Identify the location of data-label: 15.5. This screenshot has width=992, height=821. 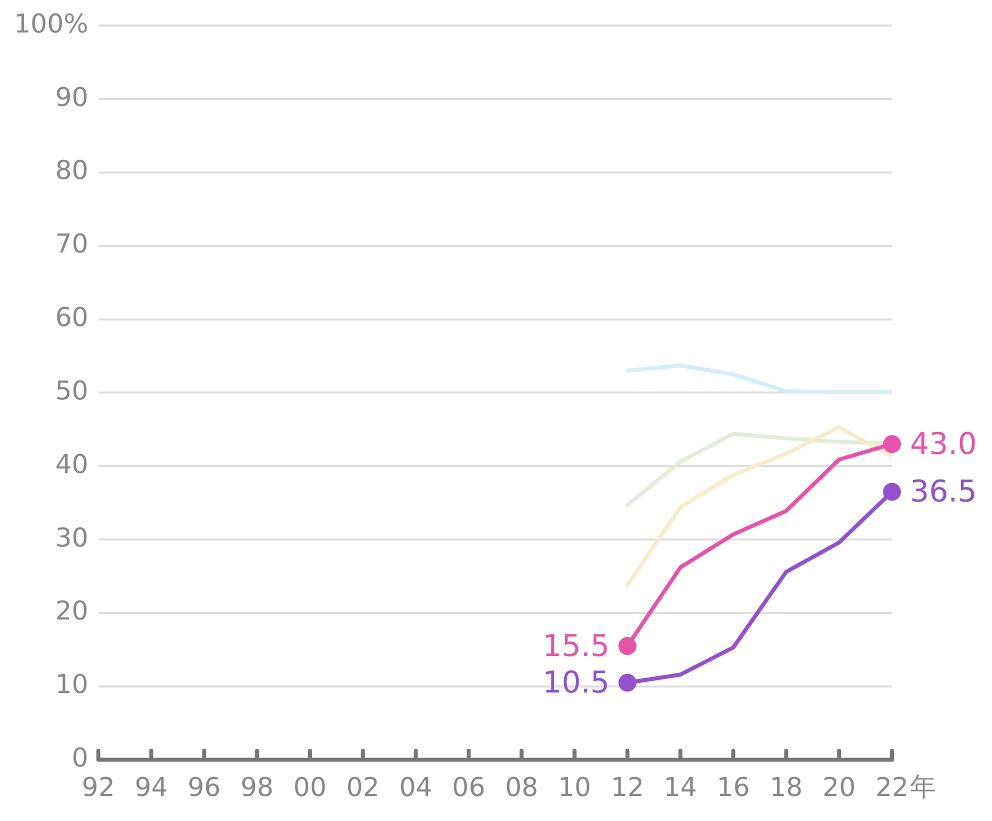
(576, 646).